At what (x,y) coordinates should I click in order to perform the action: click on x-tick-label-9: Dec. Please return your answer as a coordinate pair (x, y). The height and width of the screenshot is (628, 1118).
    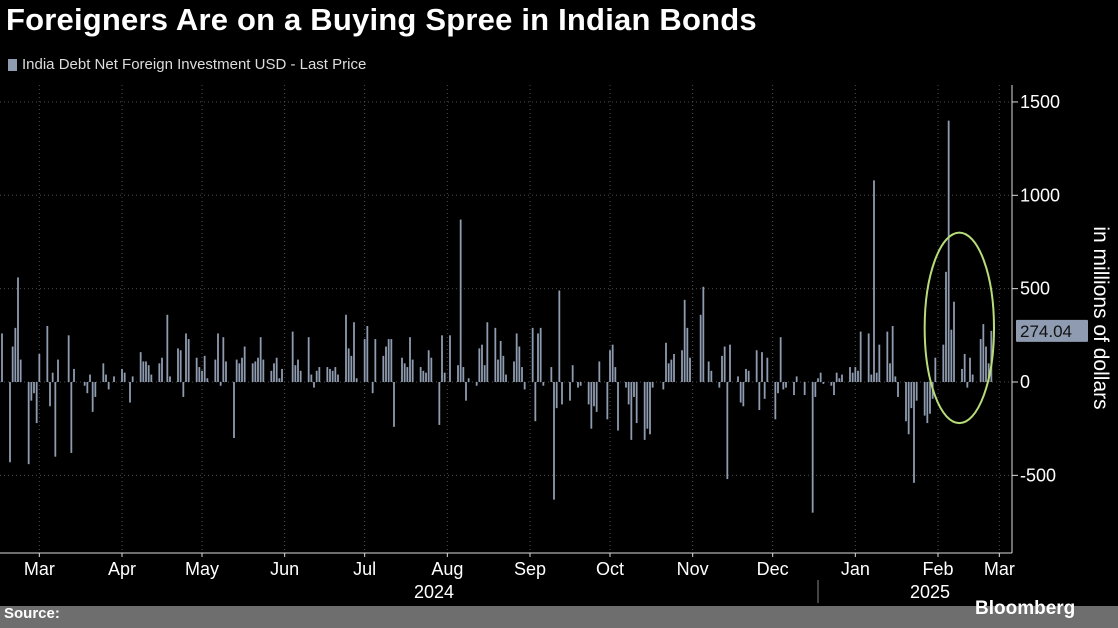
    Looking at the image, I should click on (773, 569).